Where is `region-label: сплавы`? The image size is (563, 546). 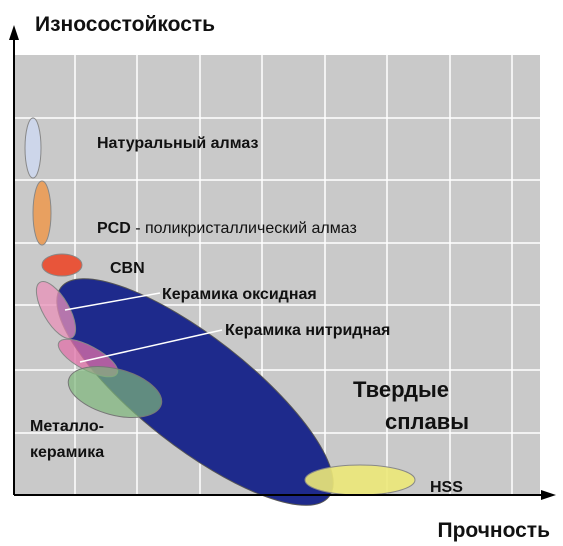
region-label: сплавы is located at coordinates (427, 421).